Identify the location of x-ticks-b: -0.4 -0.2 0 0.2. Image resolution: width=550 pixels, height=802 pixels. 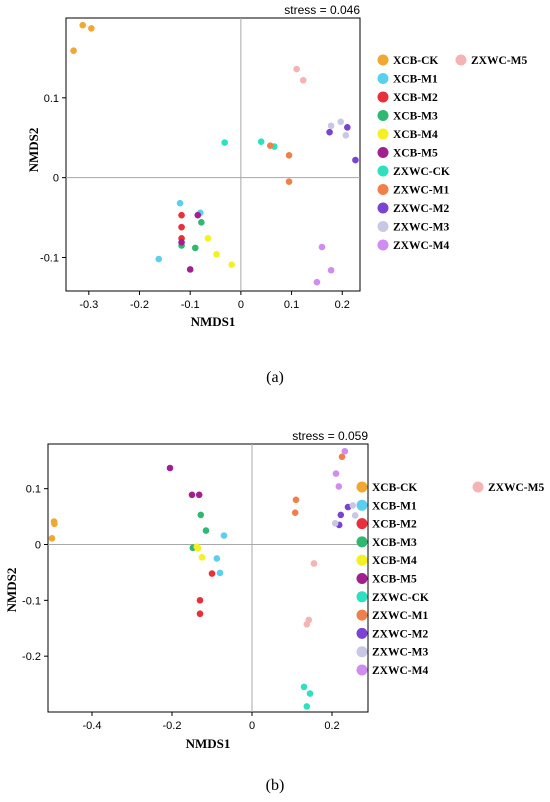
(211, 722).